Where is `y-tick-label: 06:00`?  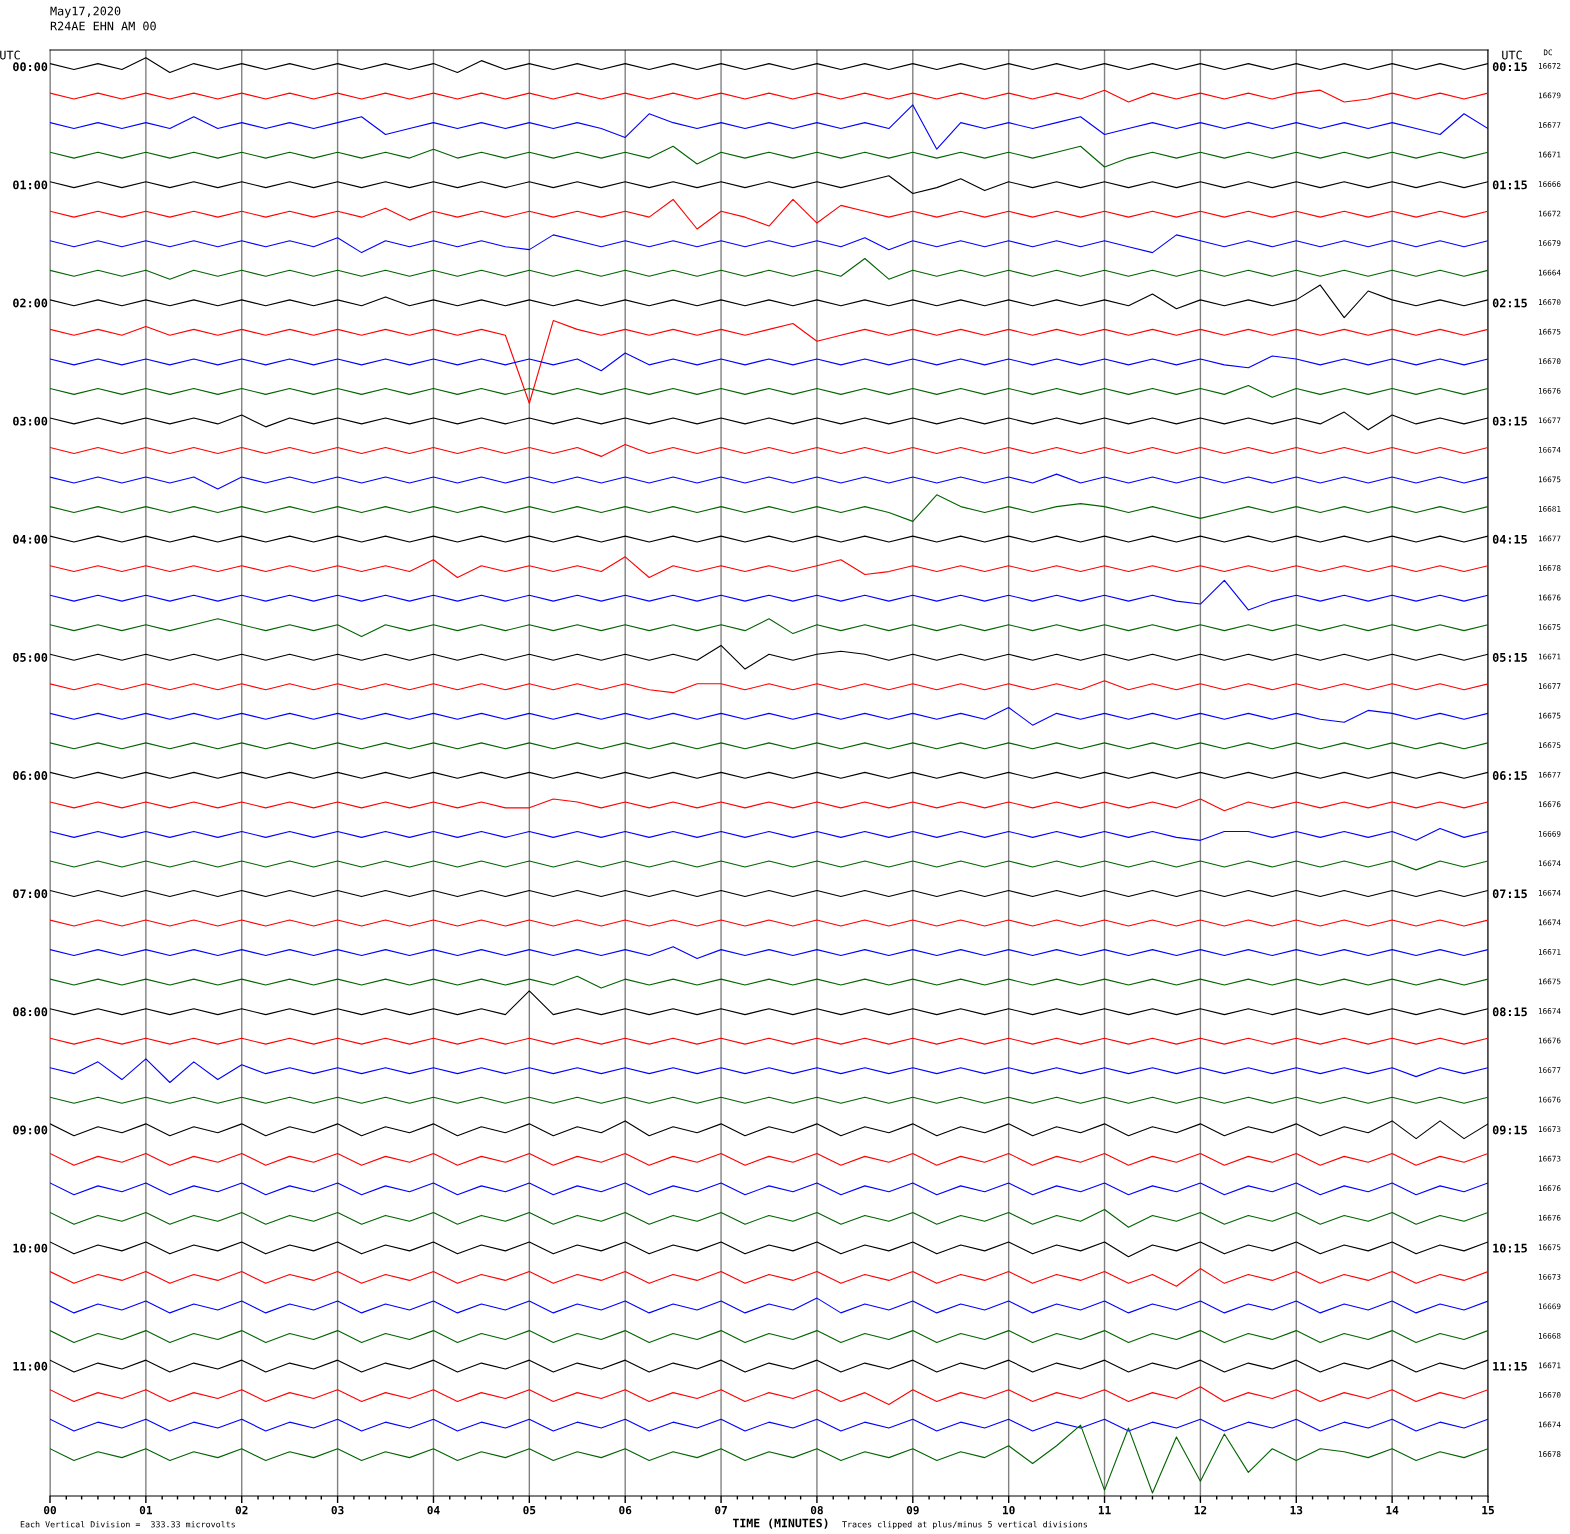
y-tick-label: 06:00 is located at coordinates (30, 776).